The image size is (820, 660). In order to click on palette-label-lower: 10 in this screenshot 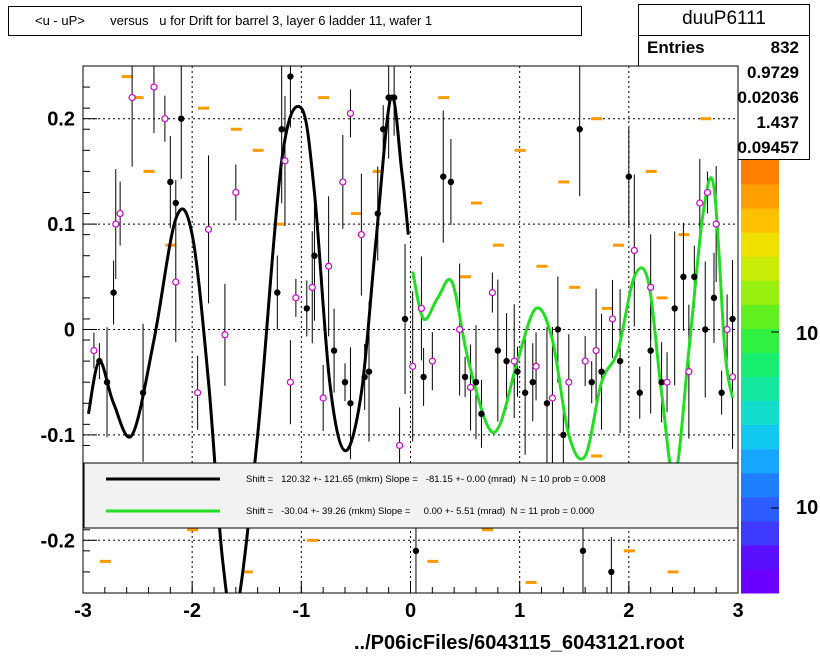, I will do `click(807, 508)`.